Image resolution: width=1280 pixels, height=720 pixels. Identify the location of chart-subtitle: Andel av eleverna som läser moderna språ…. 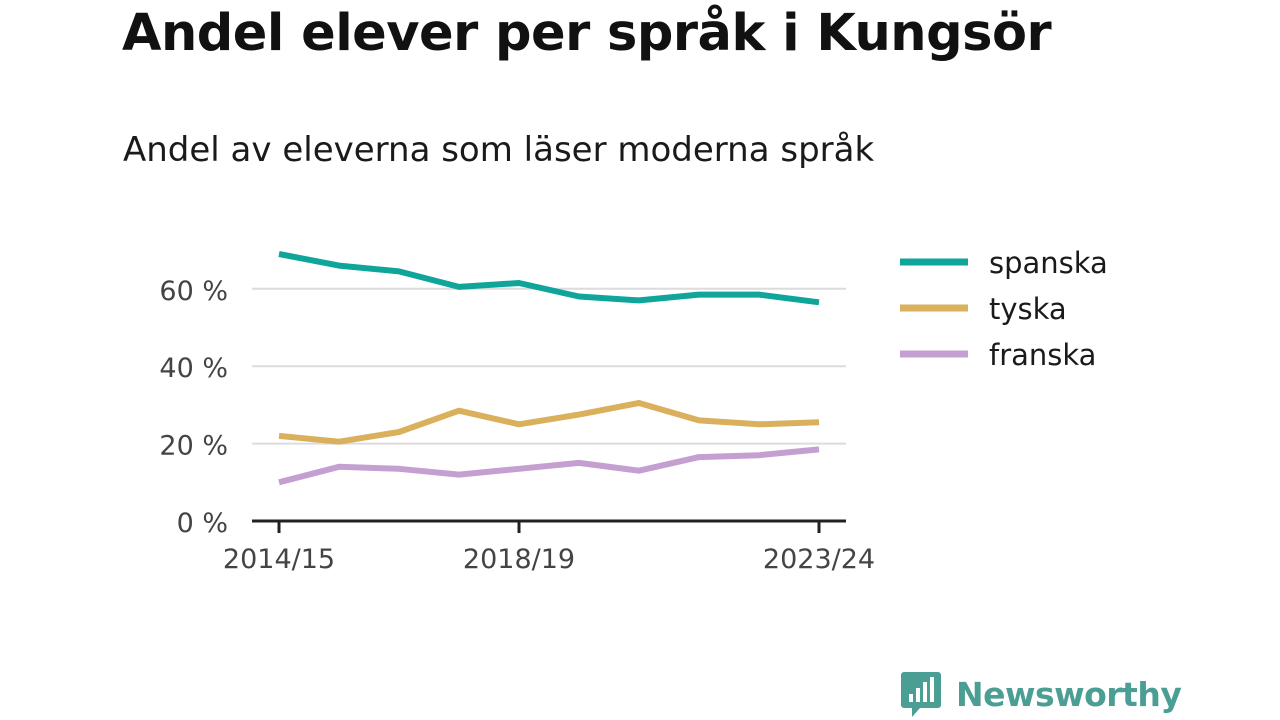
(499, 150).